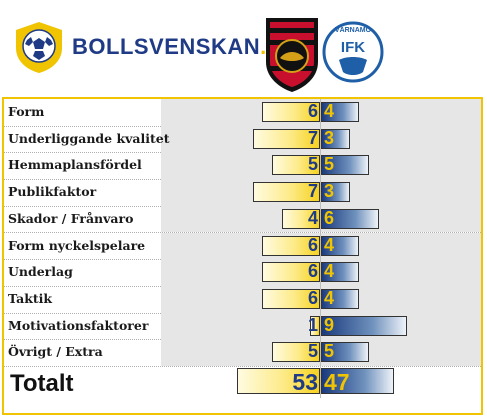 This screenshot has height=420, width=487. I want to click on crest-text: IFK, so click(353, 47).